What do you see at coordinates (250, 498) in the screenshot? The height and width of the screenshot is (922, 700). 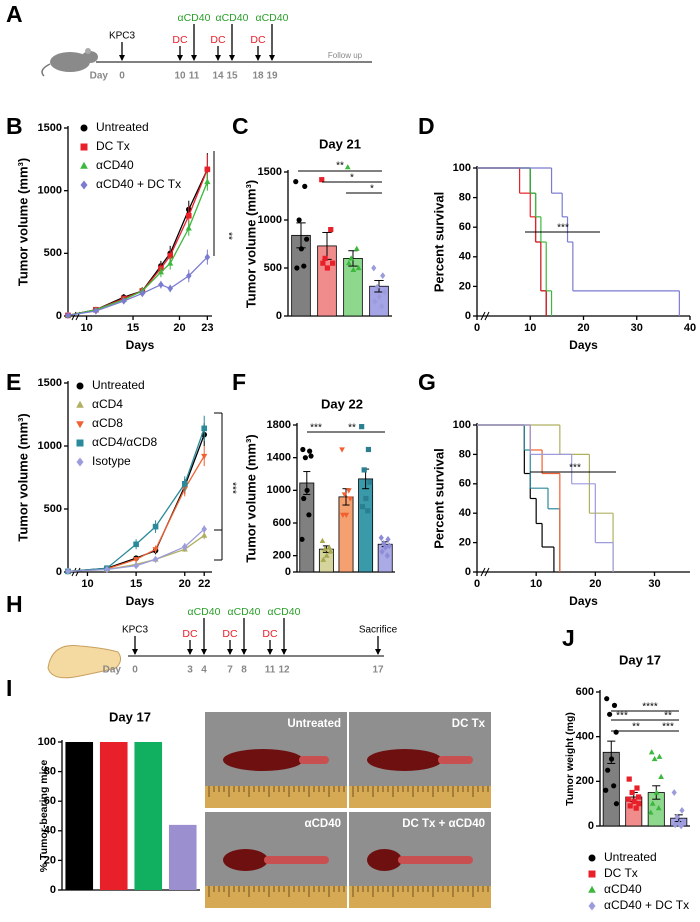 I see `y-axis-label: Tumor volume (mm³)` at bounding box center [250, 498].